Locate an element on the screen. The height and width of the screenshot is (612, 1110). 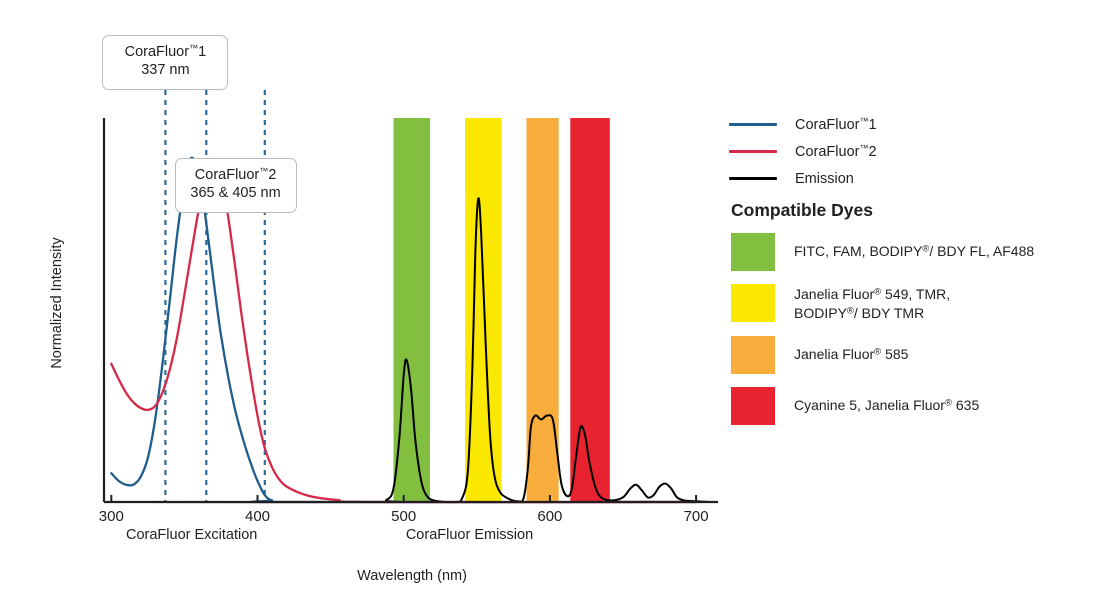
x-axis-tick-label-600: 600 is located at coordinates (550, 516).